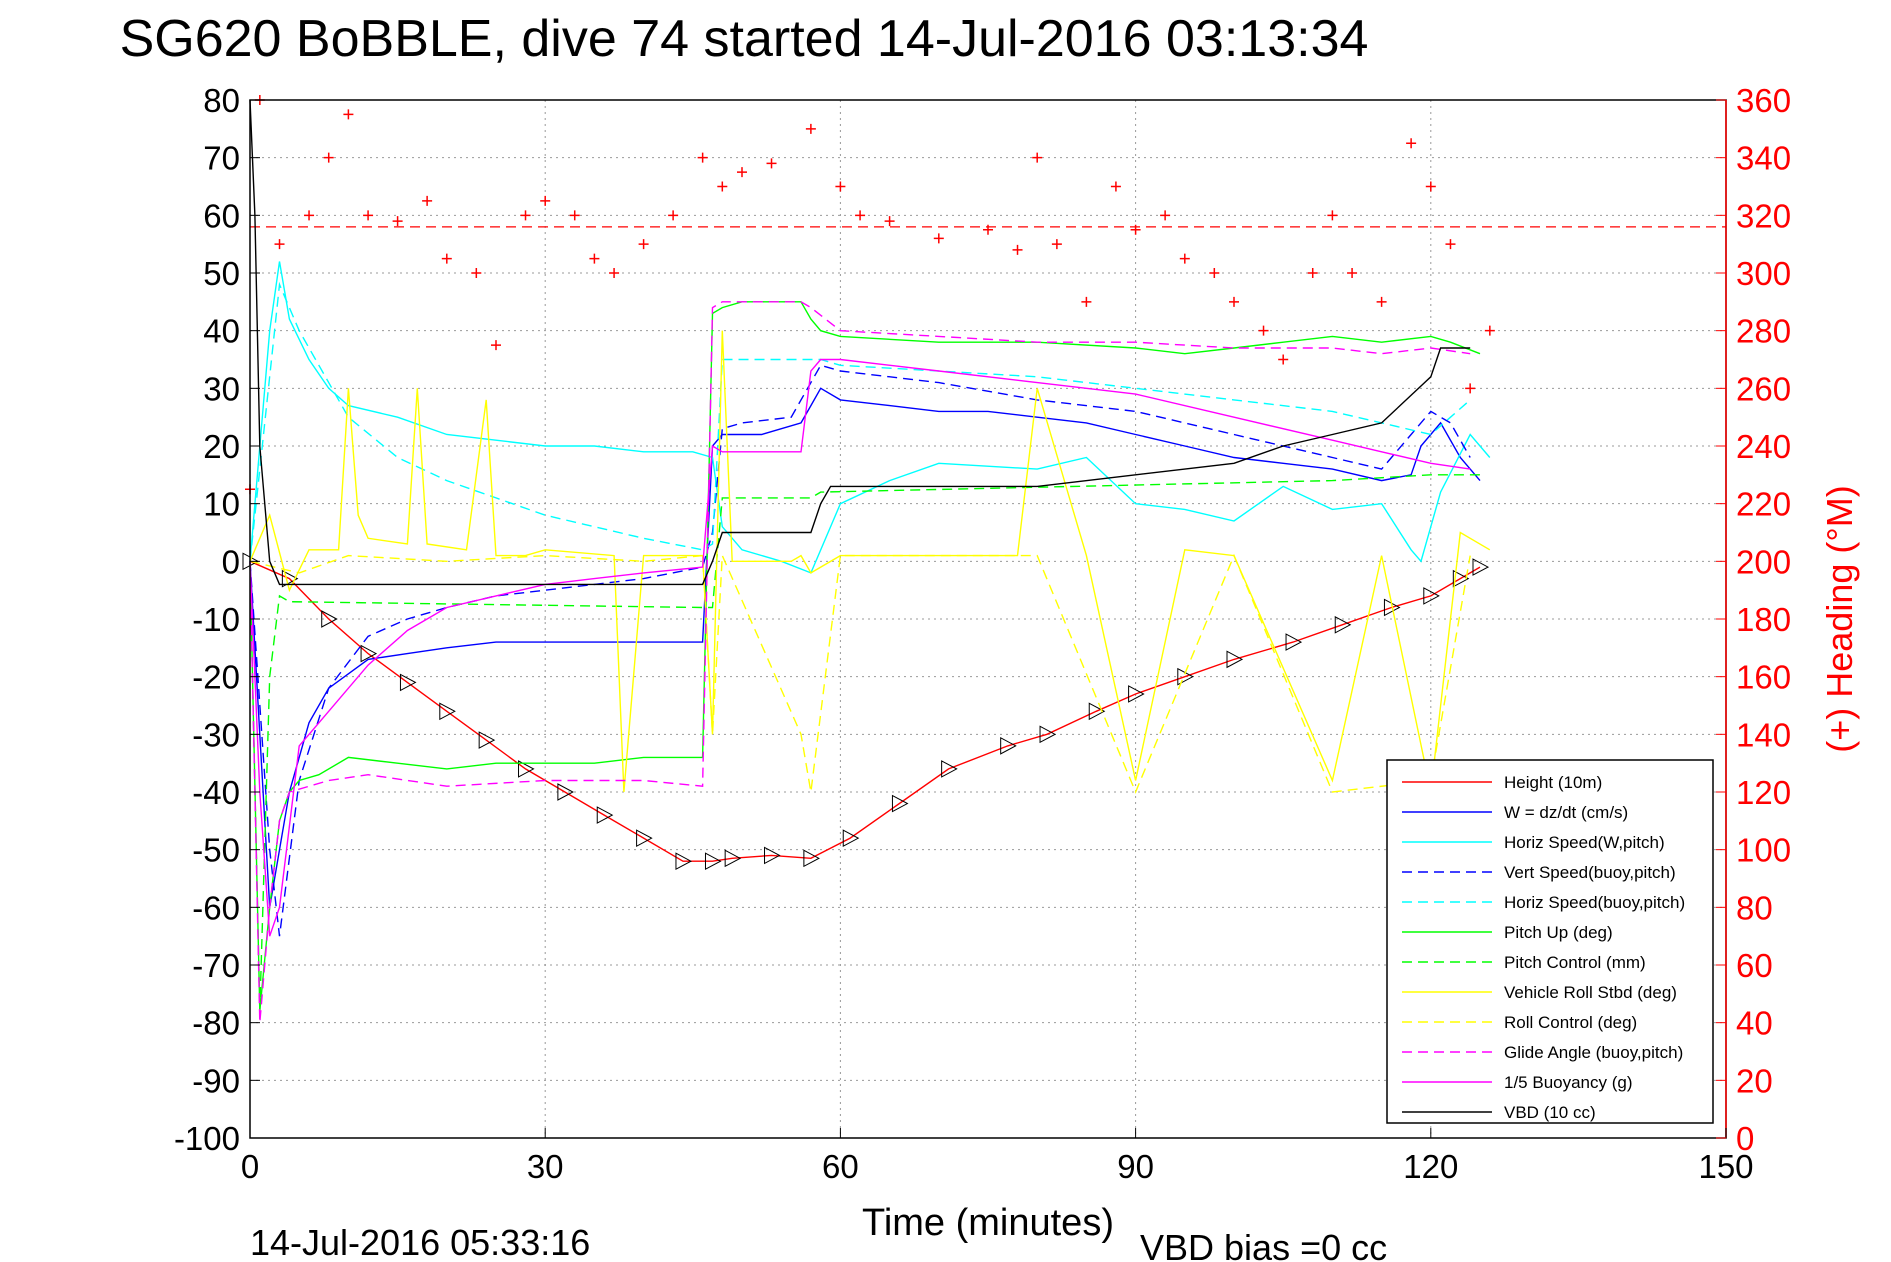  Describe the element at coordinates (250, 1166) in the screenshot. I see `x-tick-label: 0` at that location.